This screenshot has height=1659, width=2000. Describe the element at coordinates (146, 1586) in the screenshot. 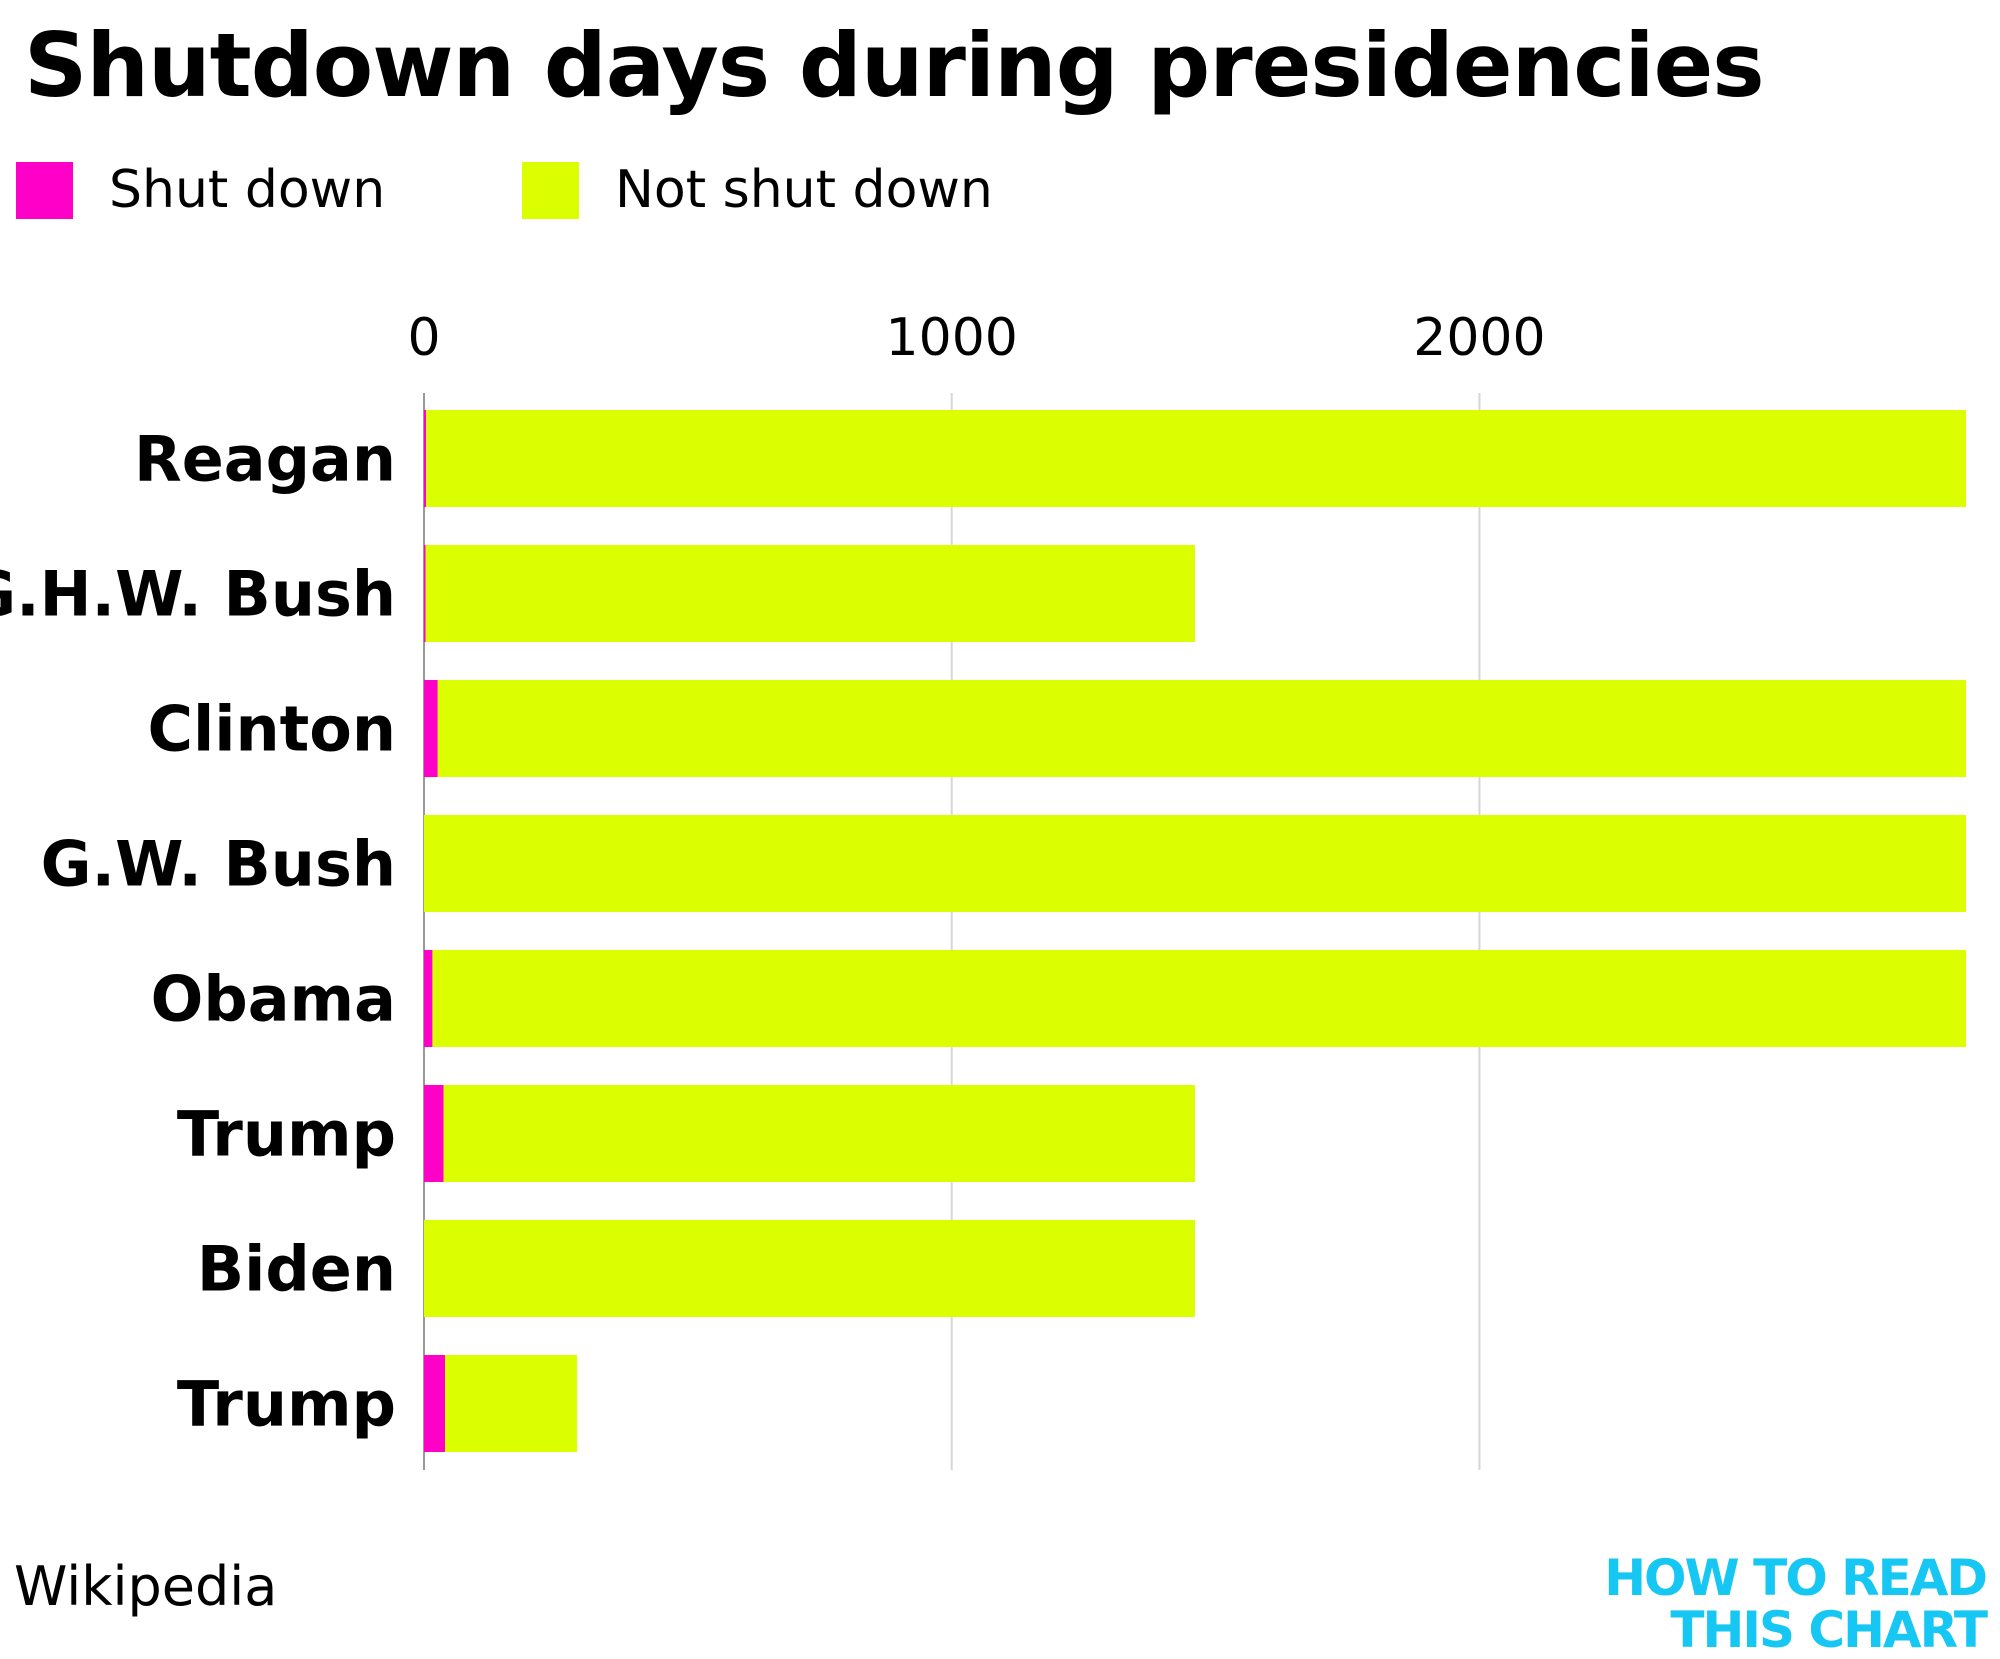

I see `source-label: Wikipedia` at that location.